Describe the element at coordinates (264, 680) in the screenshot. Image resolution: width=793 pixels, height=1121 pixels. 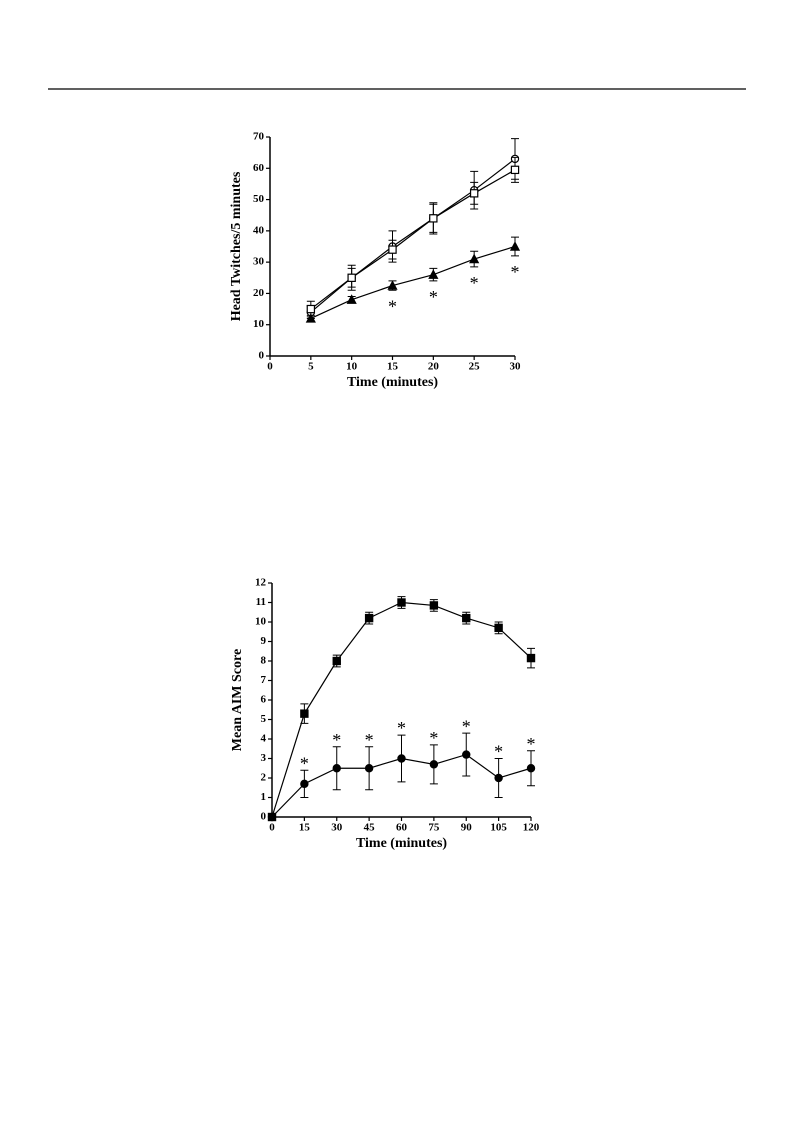
I see `y-tick-label: 7` at that location.